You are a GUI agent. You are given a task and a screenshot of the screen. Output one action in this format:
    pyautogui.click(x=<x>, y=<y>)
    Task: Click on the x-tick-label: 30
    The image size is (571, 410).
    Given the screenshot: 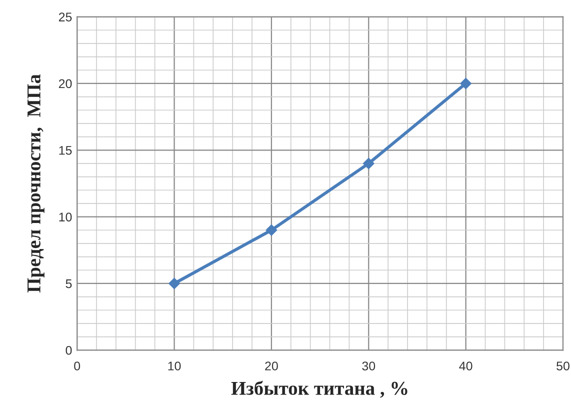 What is the action you would take?
    pyautogui.click(x=369, y=366)
    